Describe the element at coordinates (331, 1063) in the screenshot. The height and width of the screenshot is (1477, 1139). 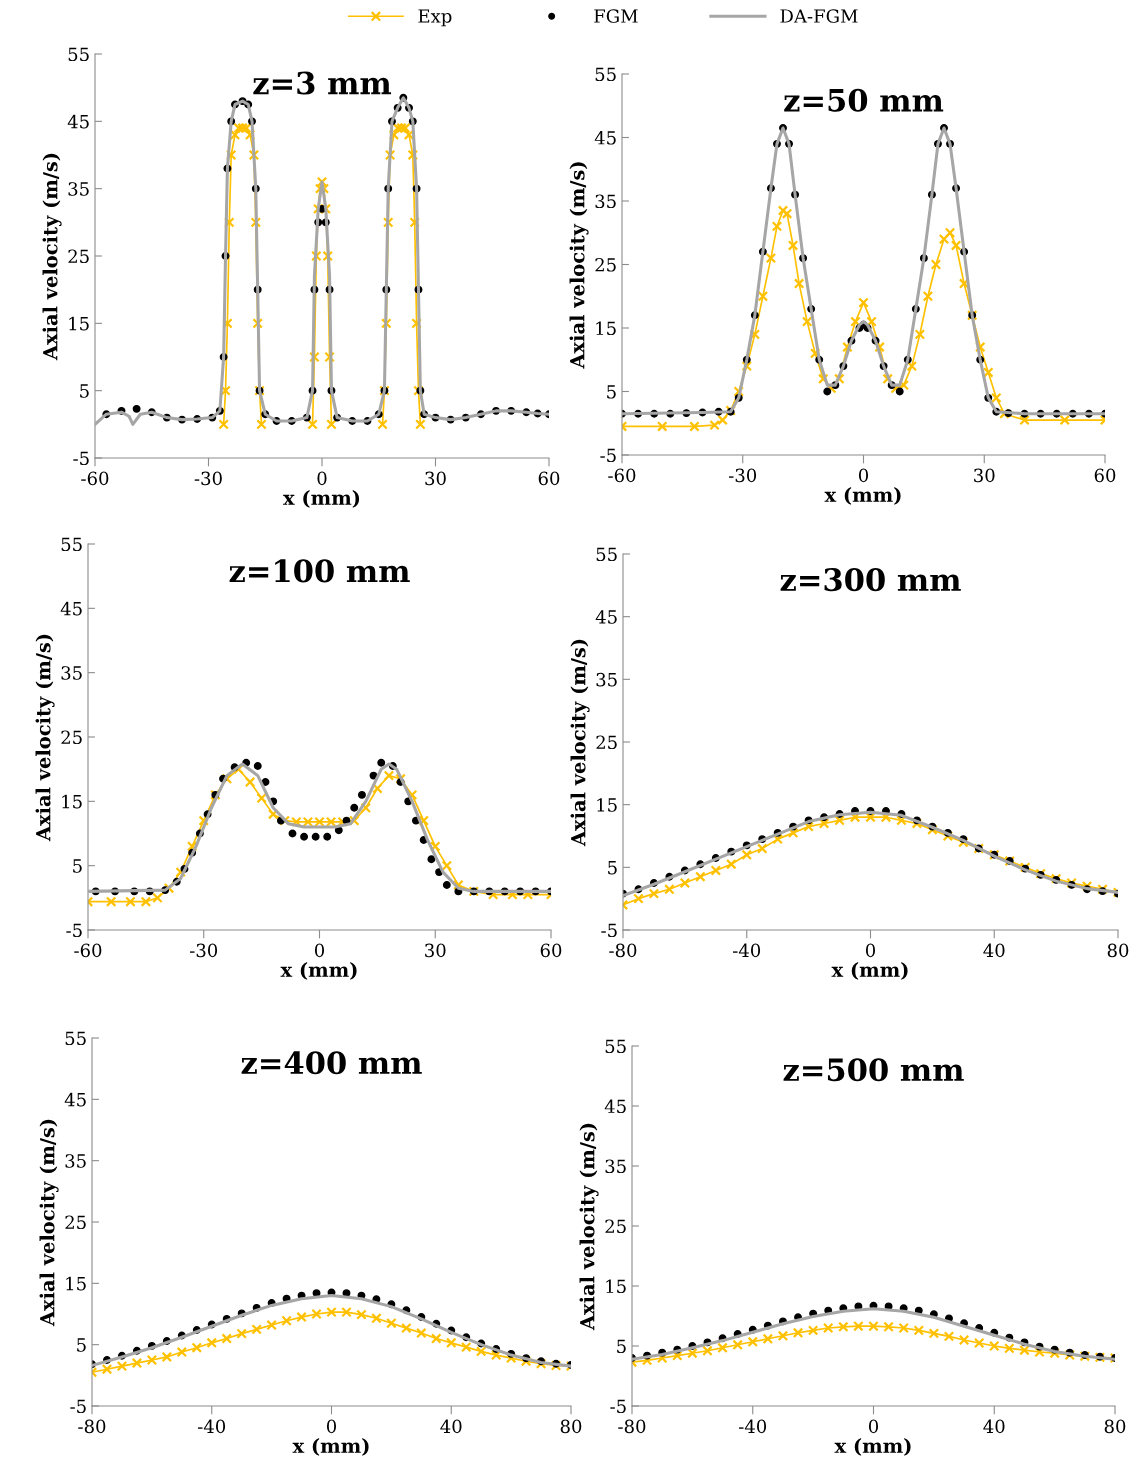
I see `chart-title: z=400 mm` at that location.